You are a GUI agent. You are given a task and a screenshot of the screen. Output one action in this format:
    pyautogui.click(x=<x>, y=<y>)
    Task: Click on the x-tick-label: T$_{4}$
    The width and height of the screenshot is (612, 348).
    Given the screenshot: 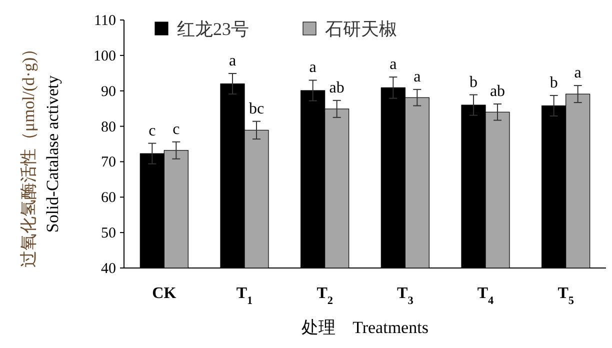 What is the action you would take?
    pyautogui.click(x=485, y=296)
    